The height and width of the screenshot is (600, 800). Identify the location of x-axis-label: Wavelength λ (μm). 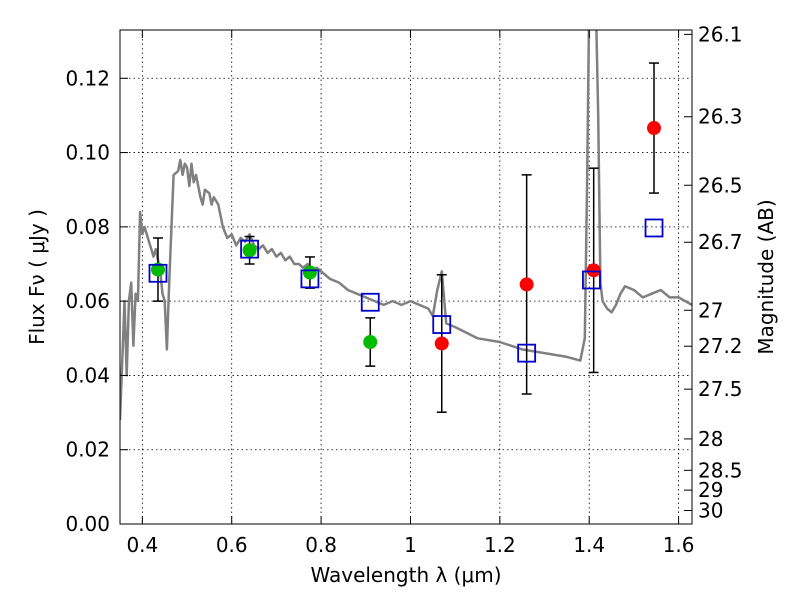
(405, 575).